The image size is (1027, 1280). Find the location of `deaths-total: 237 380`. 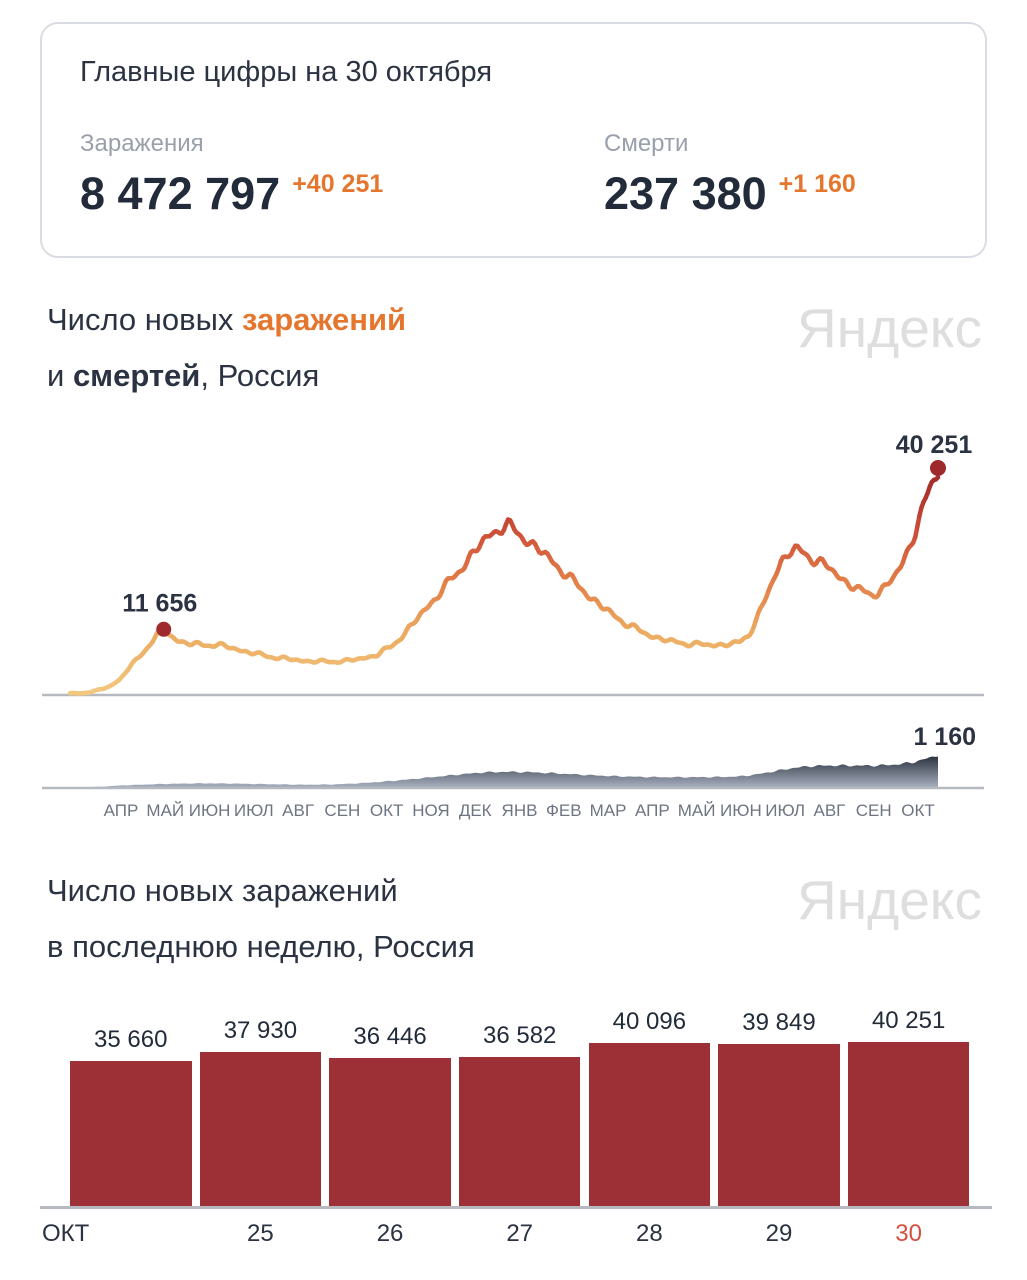

deaths-total: 237 380 is located at coordinates (685, 193).